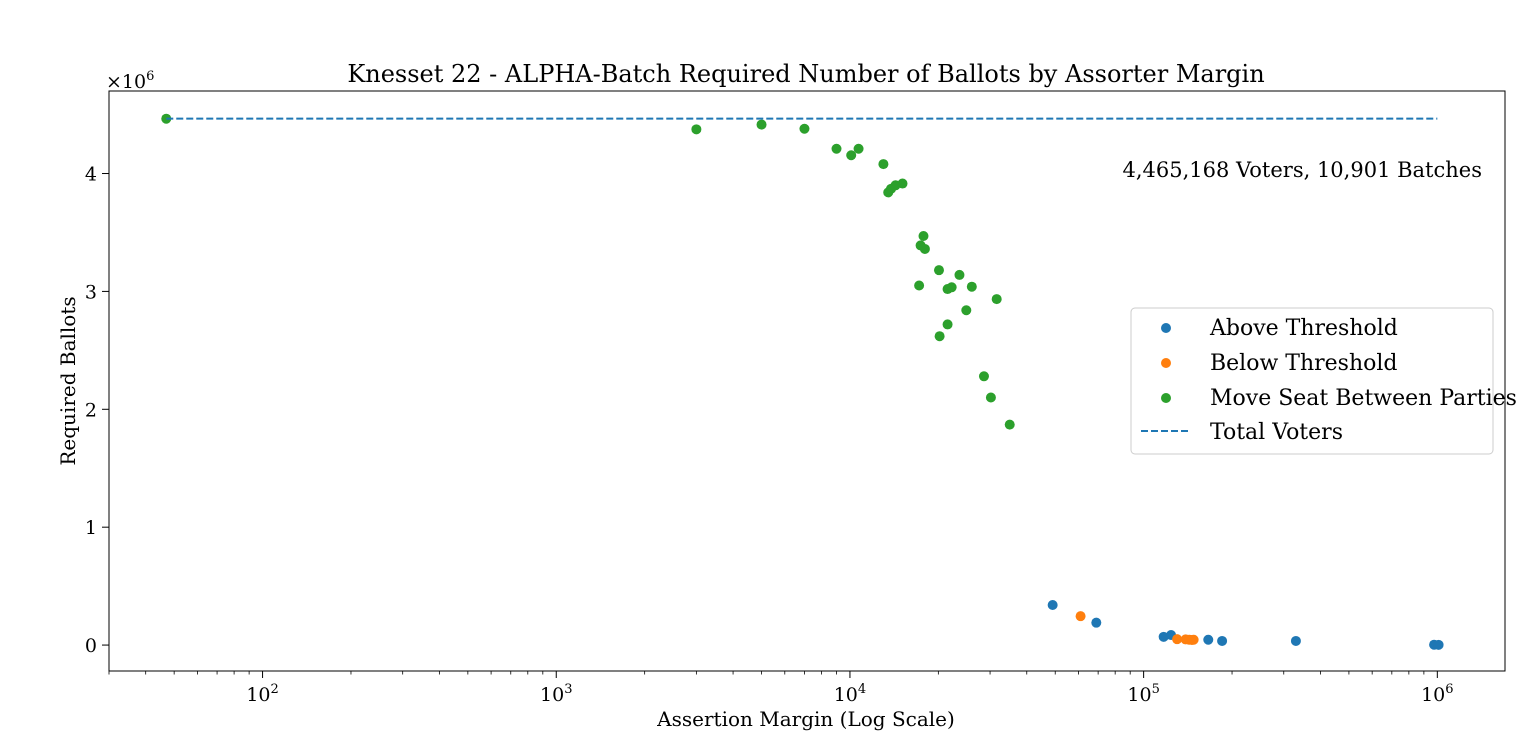 The width and height of the screenshot is (1536, 754). I want to click on y-tick-label: 3, so click(91, 292).